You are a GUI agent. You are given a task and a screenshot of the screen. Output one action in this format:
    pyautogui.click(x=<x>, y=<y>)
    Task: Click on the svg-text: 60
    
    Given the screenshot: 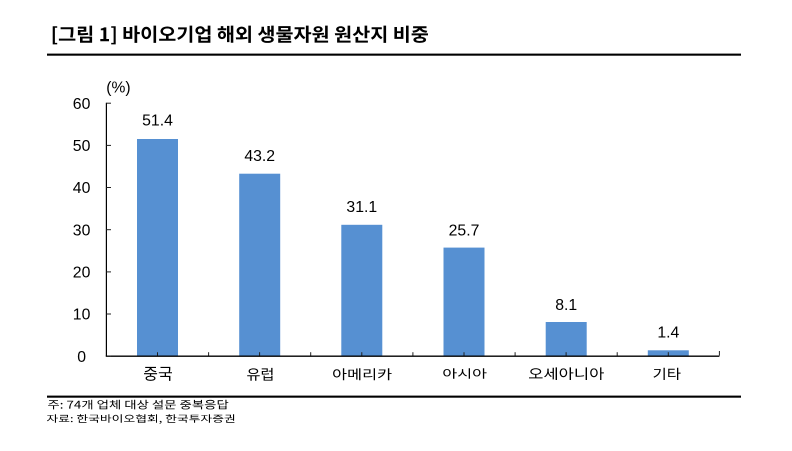 What is the action you would take?
    pyautogui.click(x=82, y=104)
    